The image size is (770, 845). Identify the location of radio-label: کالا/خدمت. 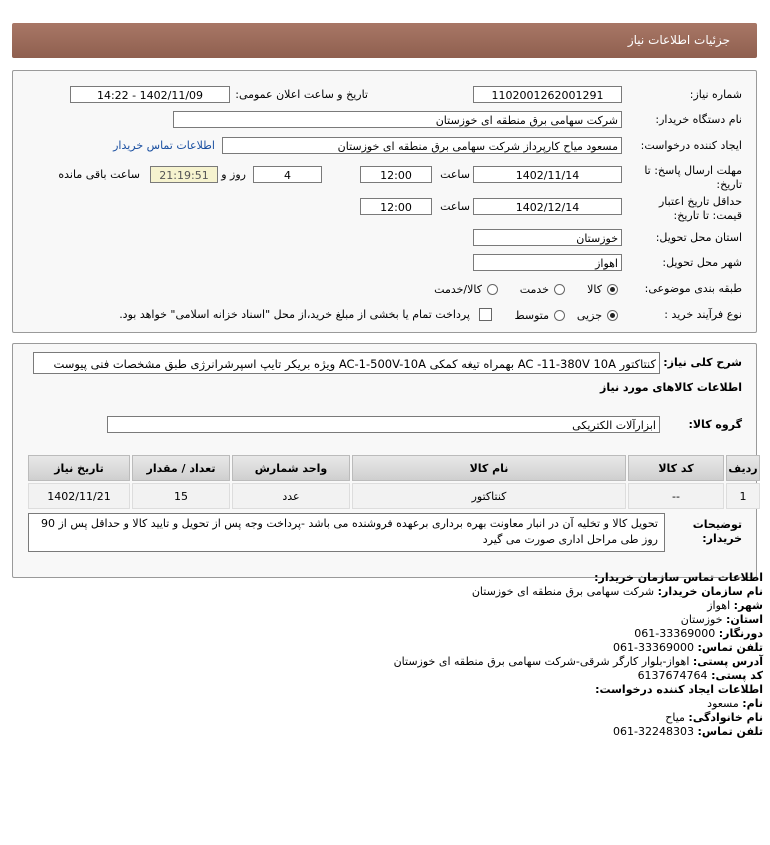
(458, 289).